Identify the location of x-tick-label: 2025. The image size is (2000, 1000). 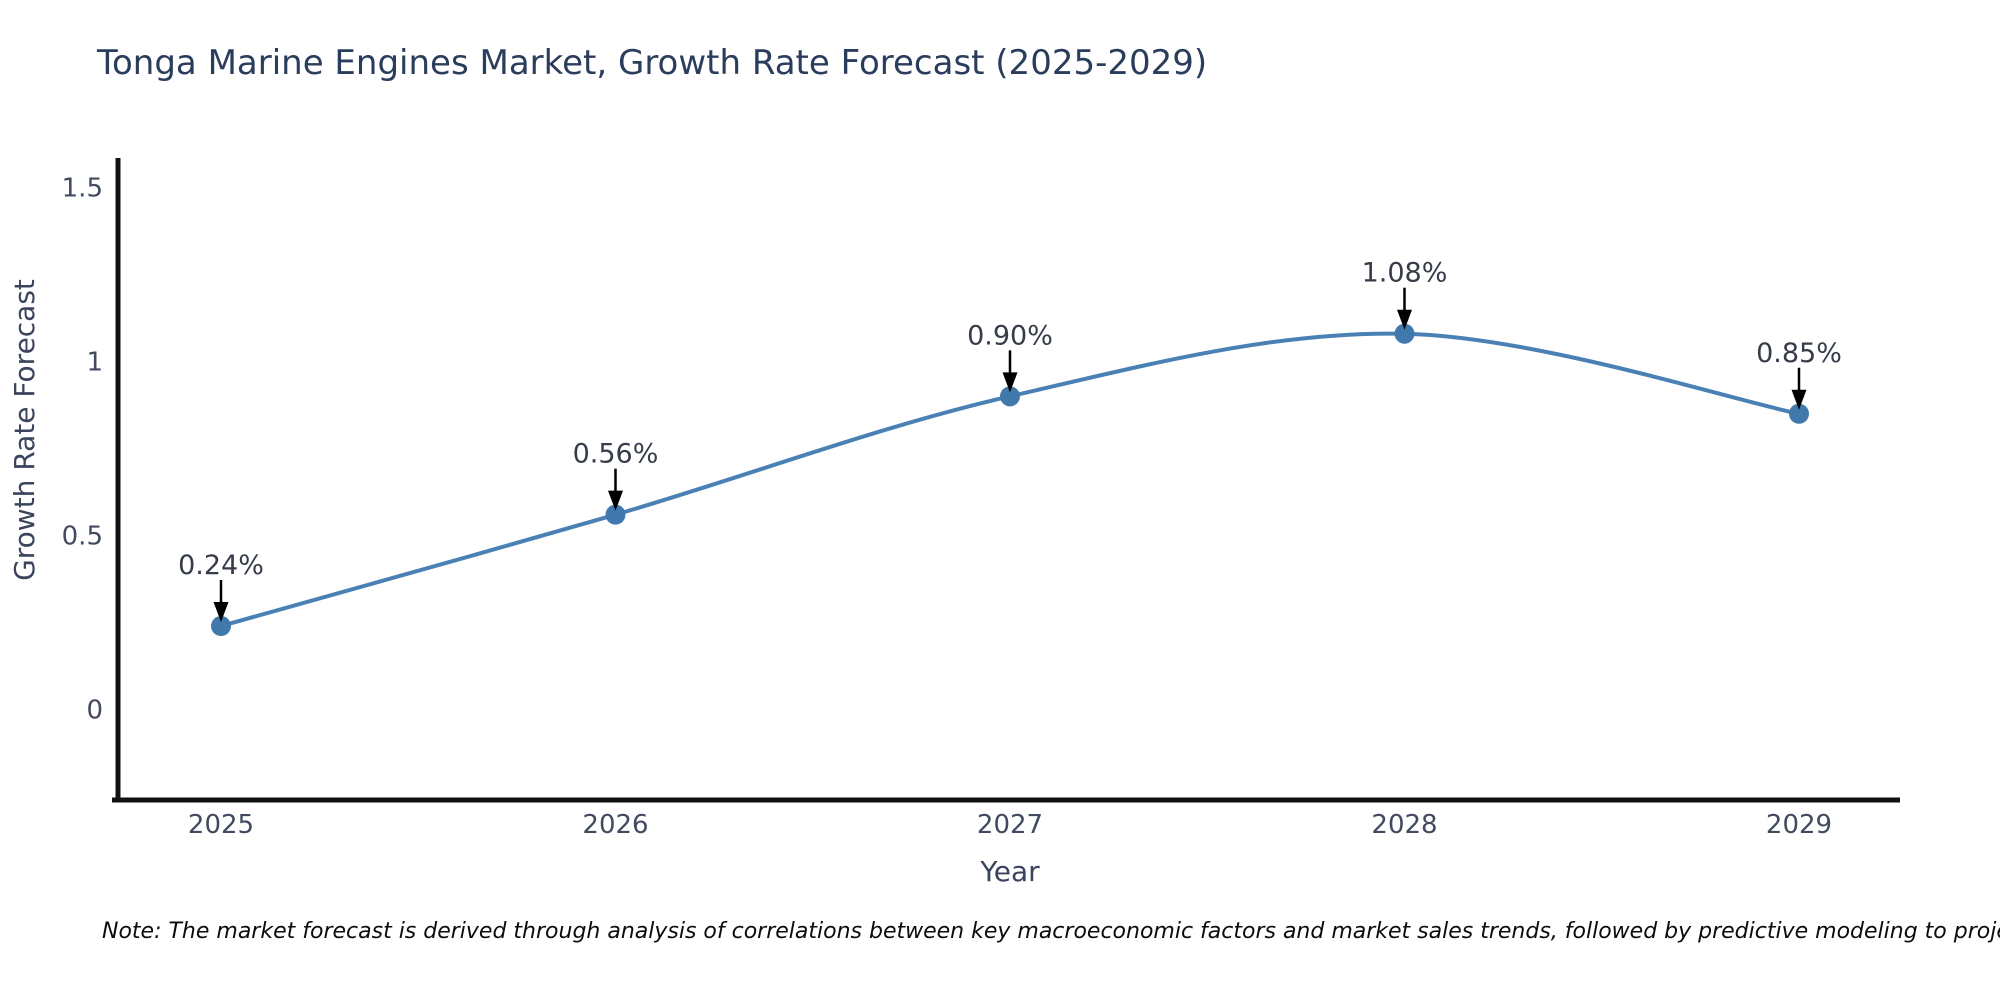
(221, 825).